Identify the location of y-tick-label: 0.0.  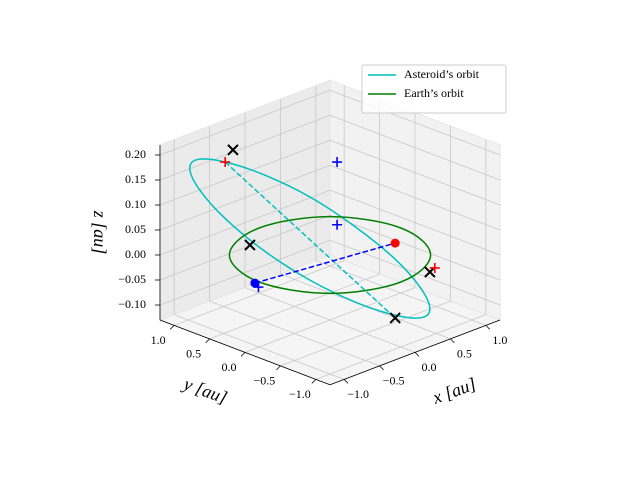
(229, 367).